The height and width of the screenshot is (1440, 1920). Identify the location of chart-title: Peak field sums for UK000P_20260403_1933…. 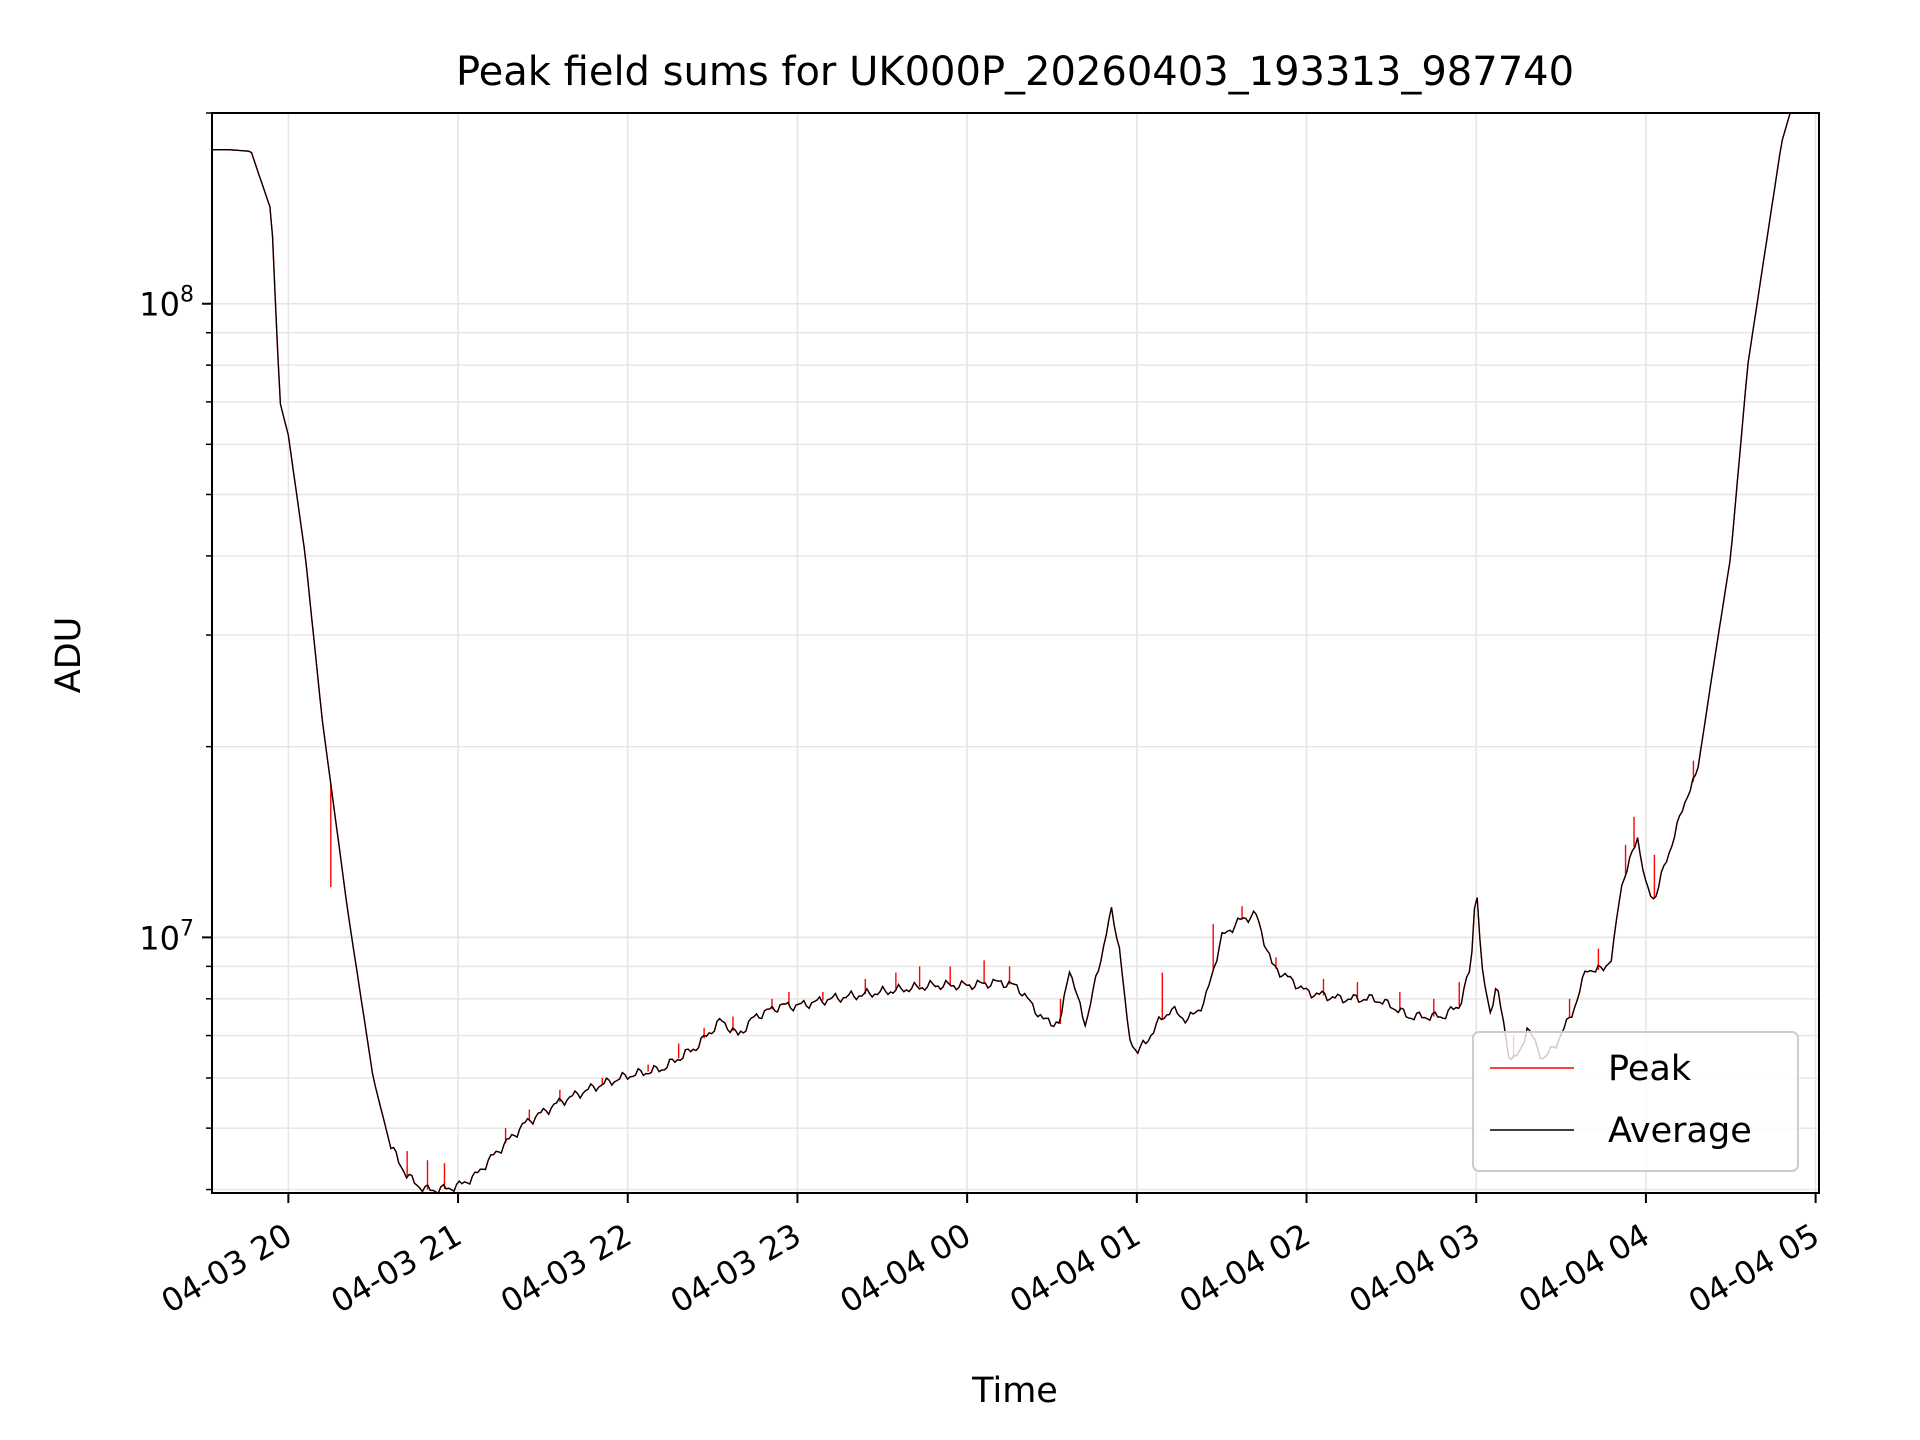
(1015, 72).